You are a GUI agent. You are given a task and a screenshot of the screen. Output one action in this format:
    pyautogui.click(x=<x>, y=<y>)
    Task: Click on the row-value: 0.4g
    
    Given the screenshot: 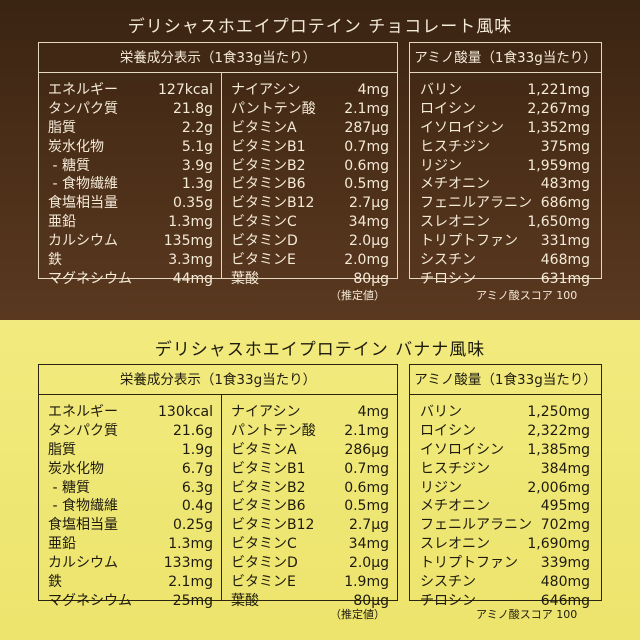 What is the action you would take?
    pyautogui.click(x=197, y=506)
    